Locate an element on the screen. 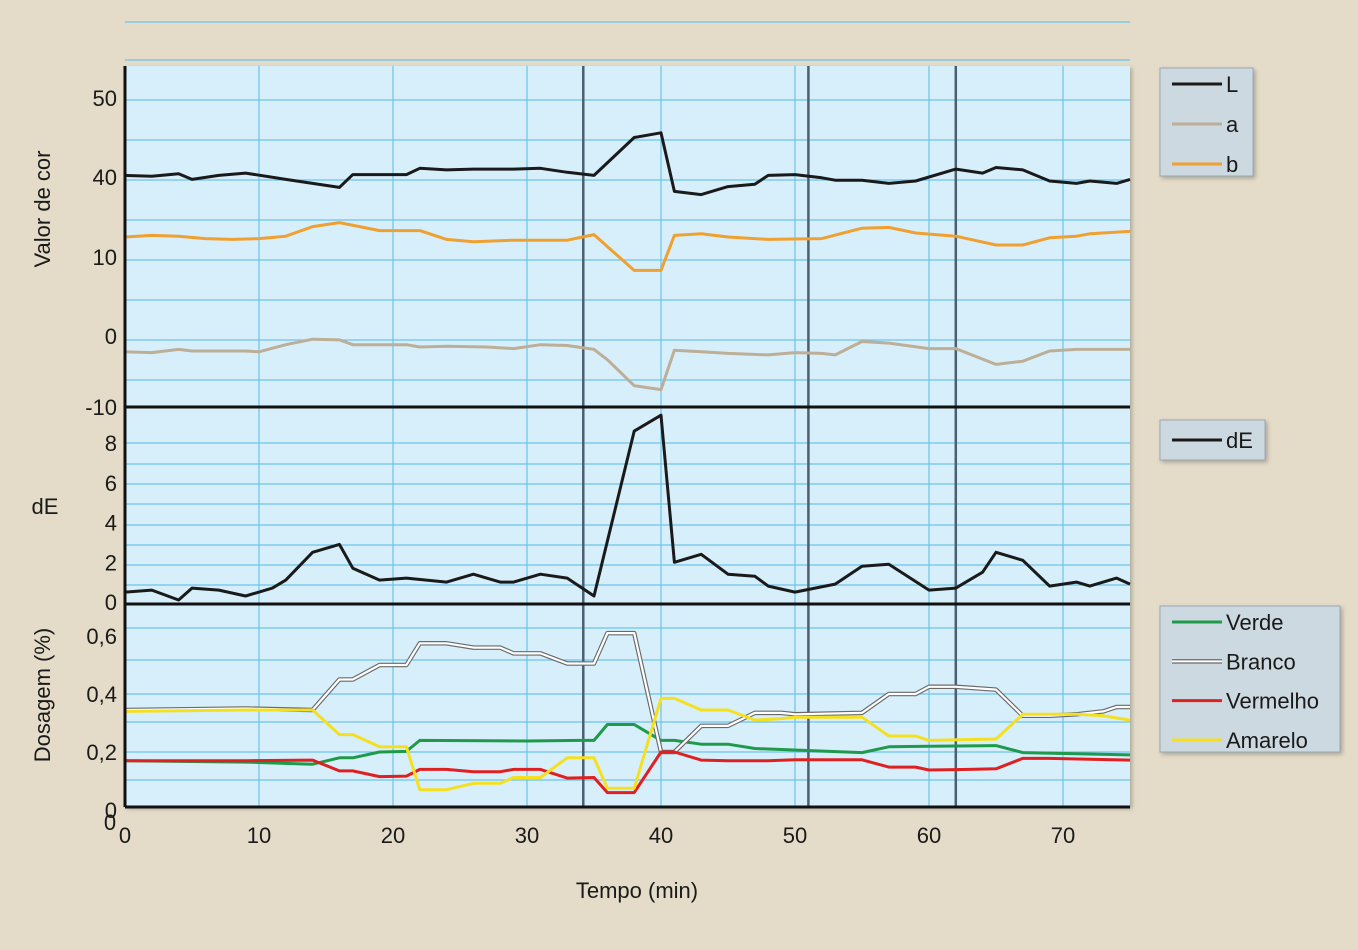 The image size is (1358, 950). legend-label: Amarelo is located at coordinates (1267, 740).